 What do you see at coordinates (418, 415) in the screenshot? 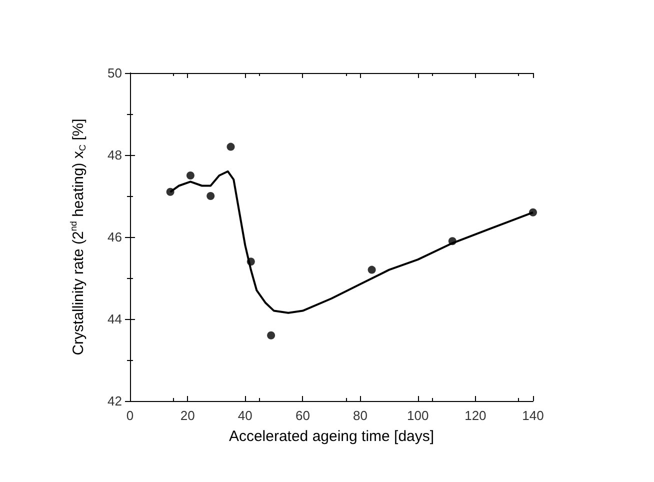
I see `x-tick-label: 100` at bounding box center [418, 415].